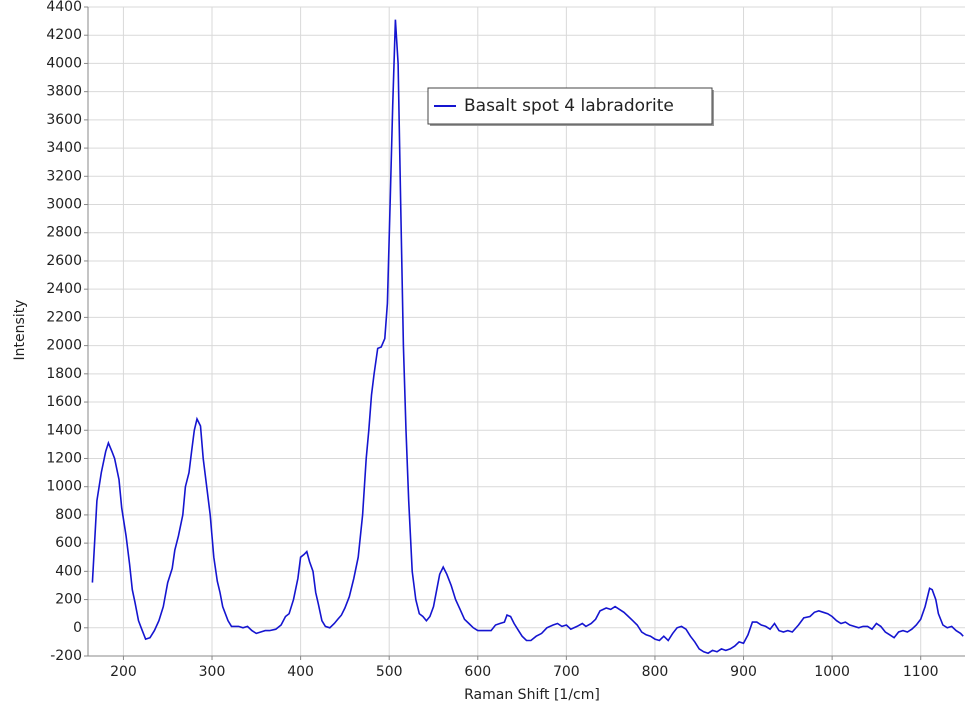 This screenshot has width=973, height=716. What do you see at coordinates (532, 695) in the screenshot?
I see `x-axis-label: Raman Shift [1/cm]` at bounding box center [532, 695].